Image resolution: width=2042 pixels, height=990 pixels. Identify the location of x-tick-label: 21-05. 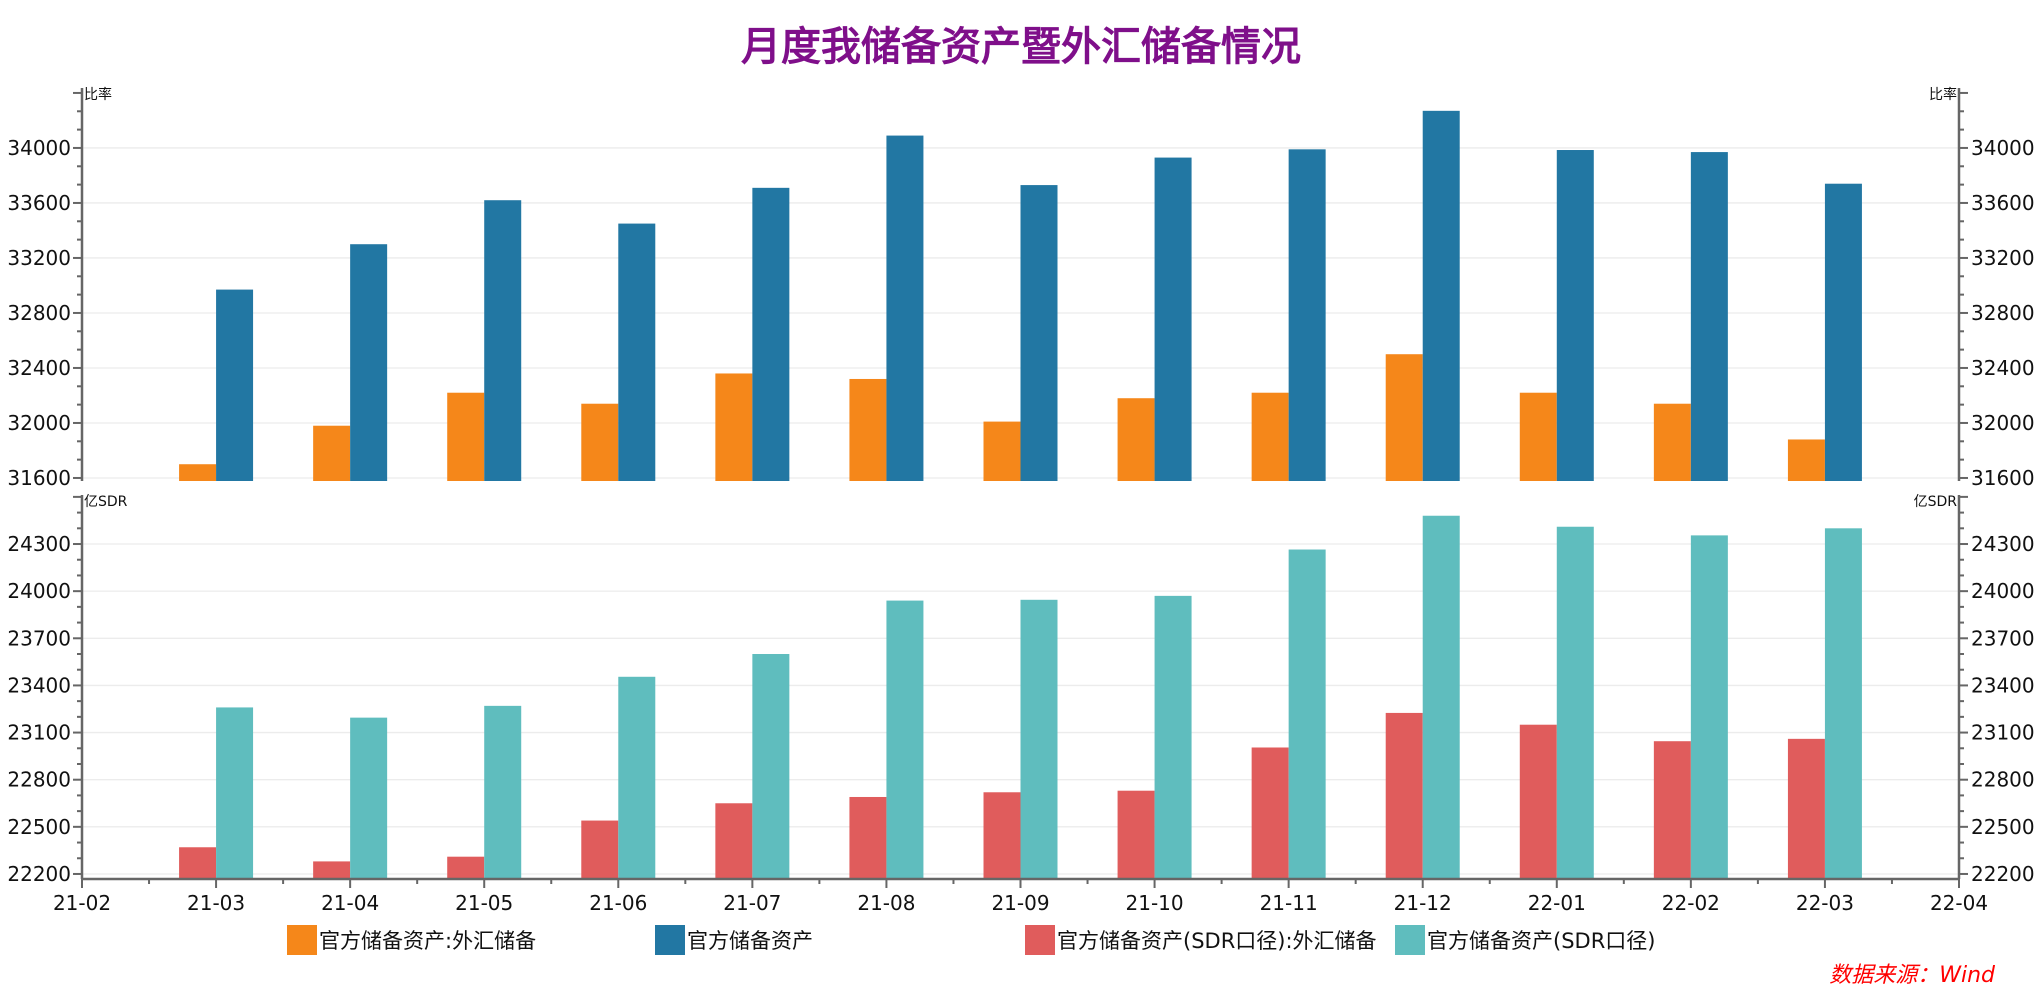
(484, 903).